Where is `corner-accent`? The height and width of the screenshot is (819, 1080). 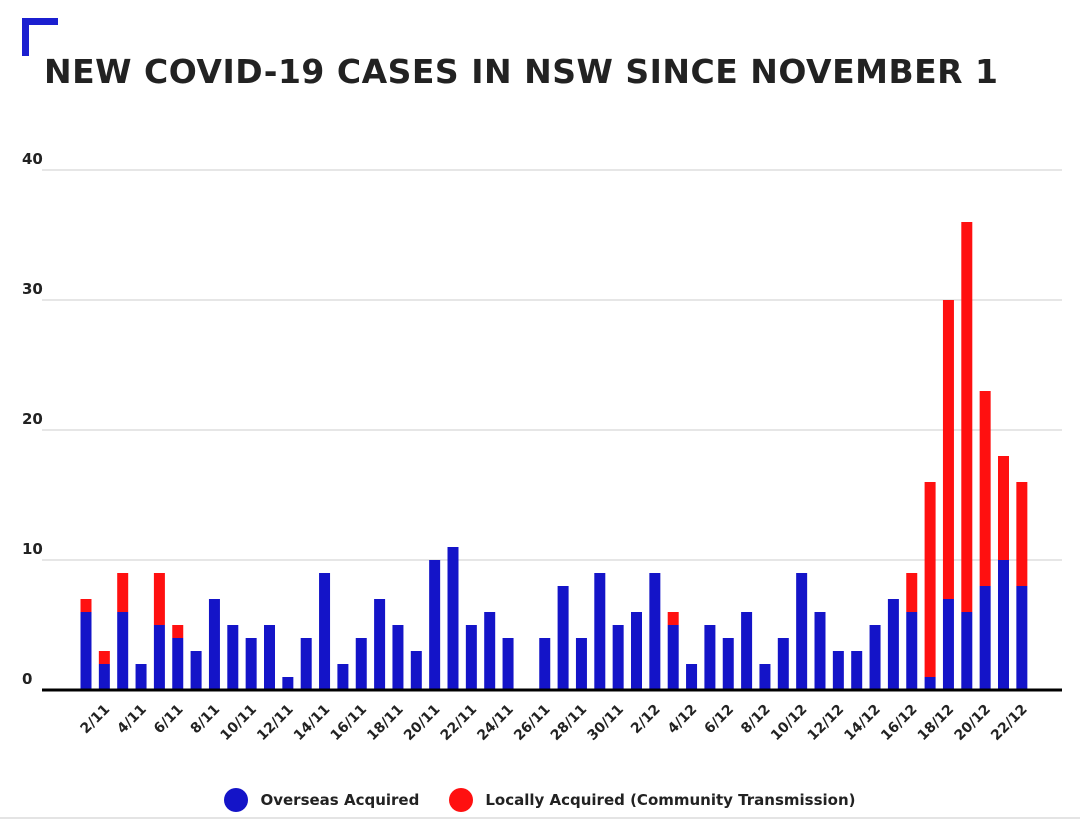 corner-accent is located at coordinates (40, 37).